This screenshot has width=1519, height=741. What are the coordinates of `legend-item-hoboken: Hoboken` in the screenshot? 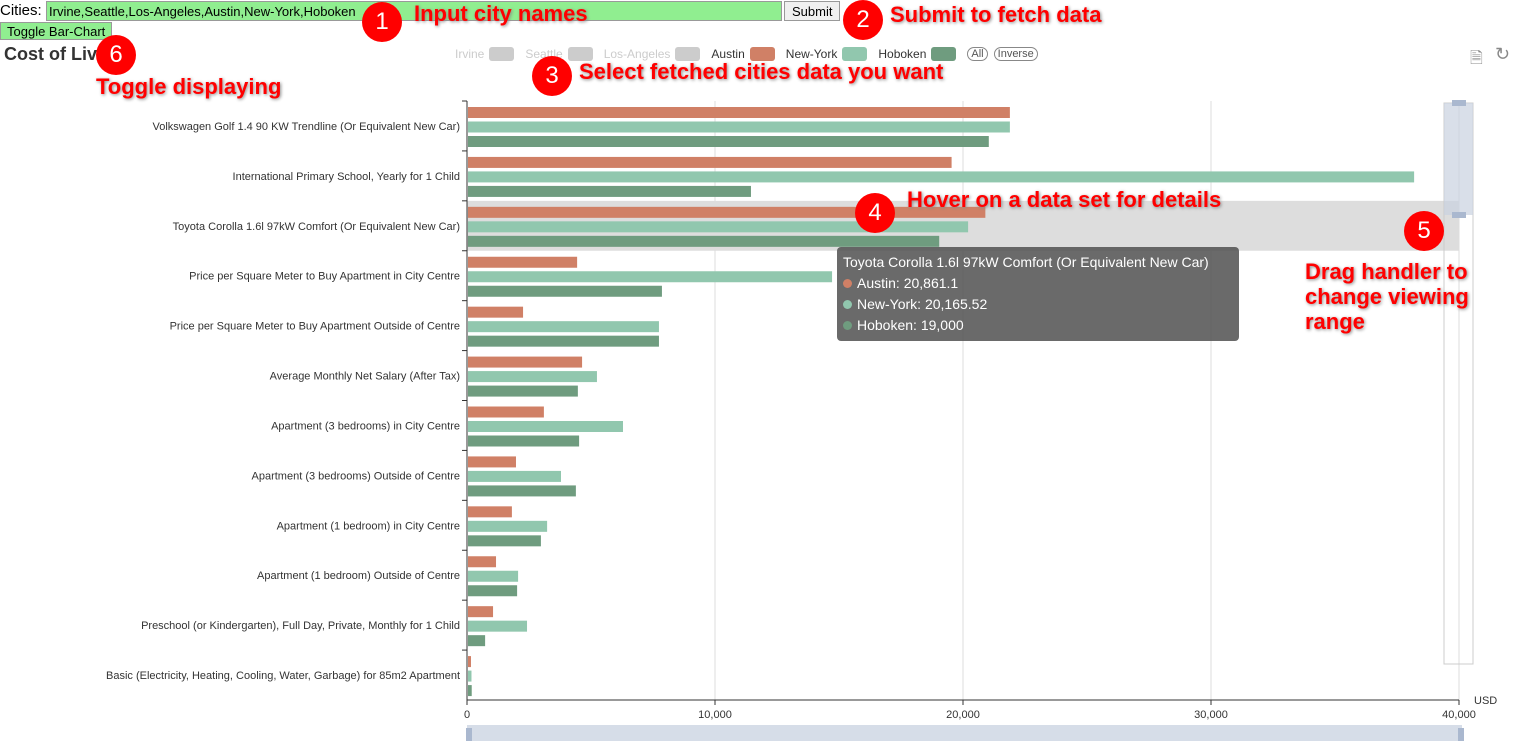 It's located at (917, 54).